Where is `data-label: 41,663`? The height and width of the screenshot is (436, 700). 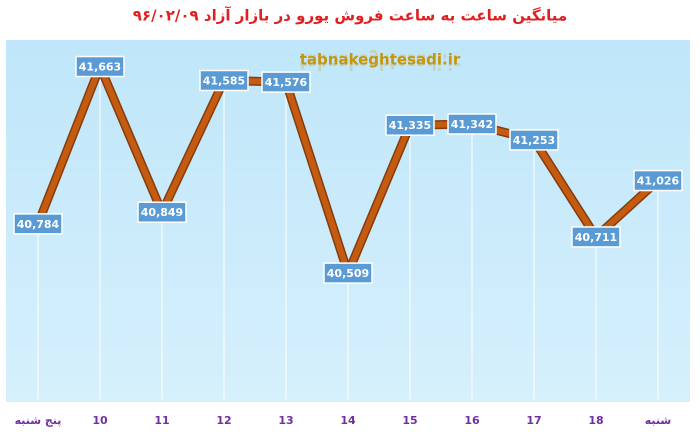
data-label: 41,663 is located at coordinates (100, 67).